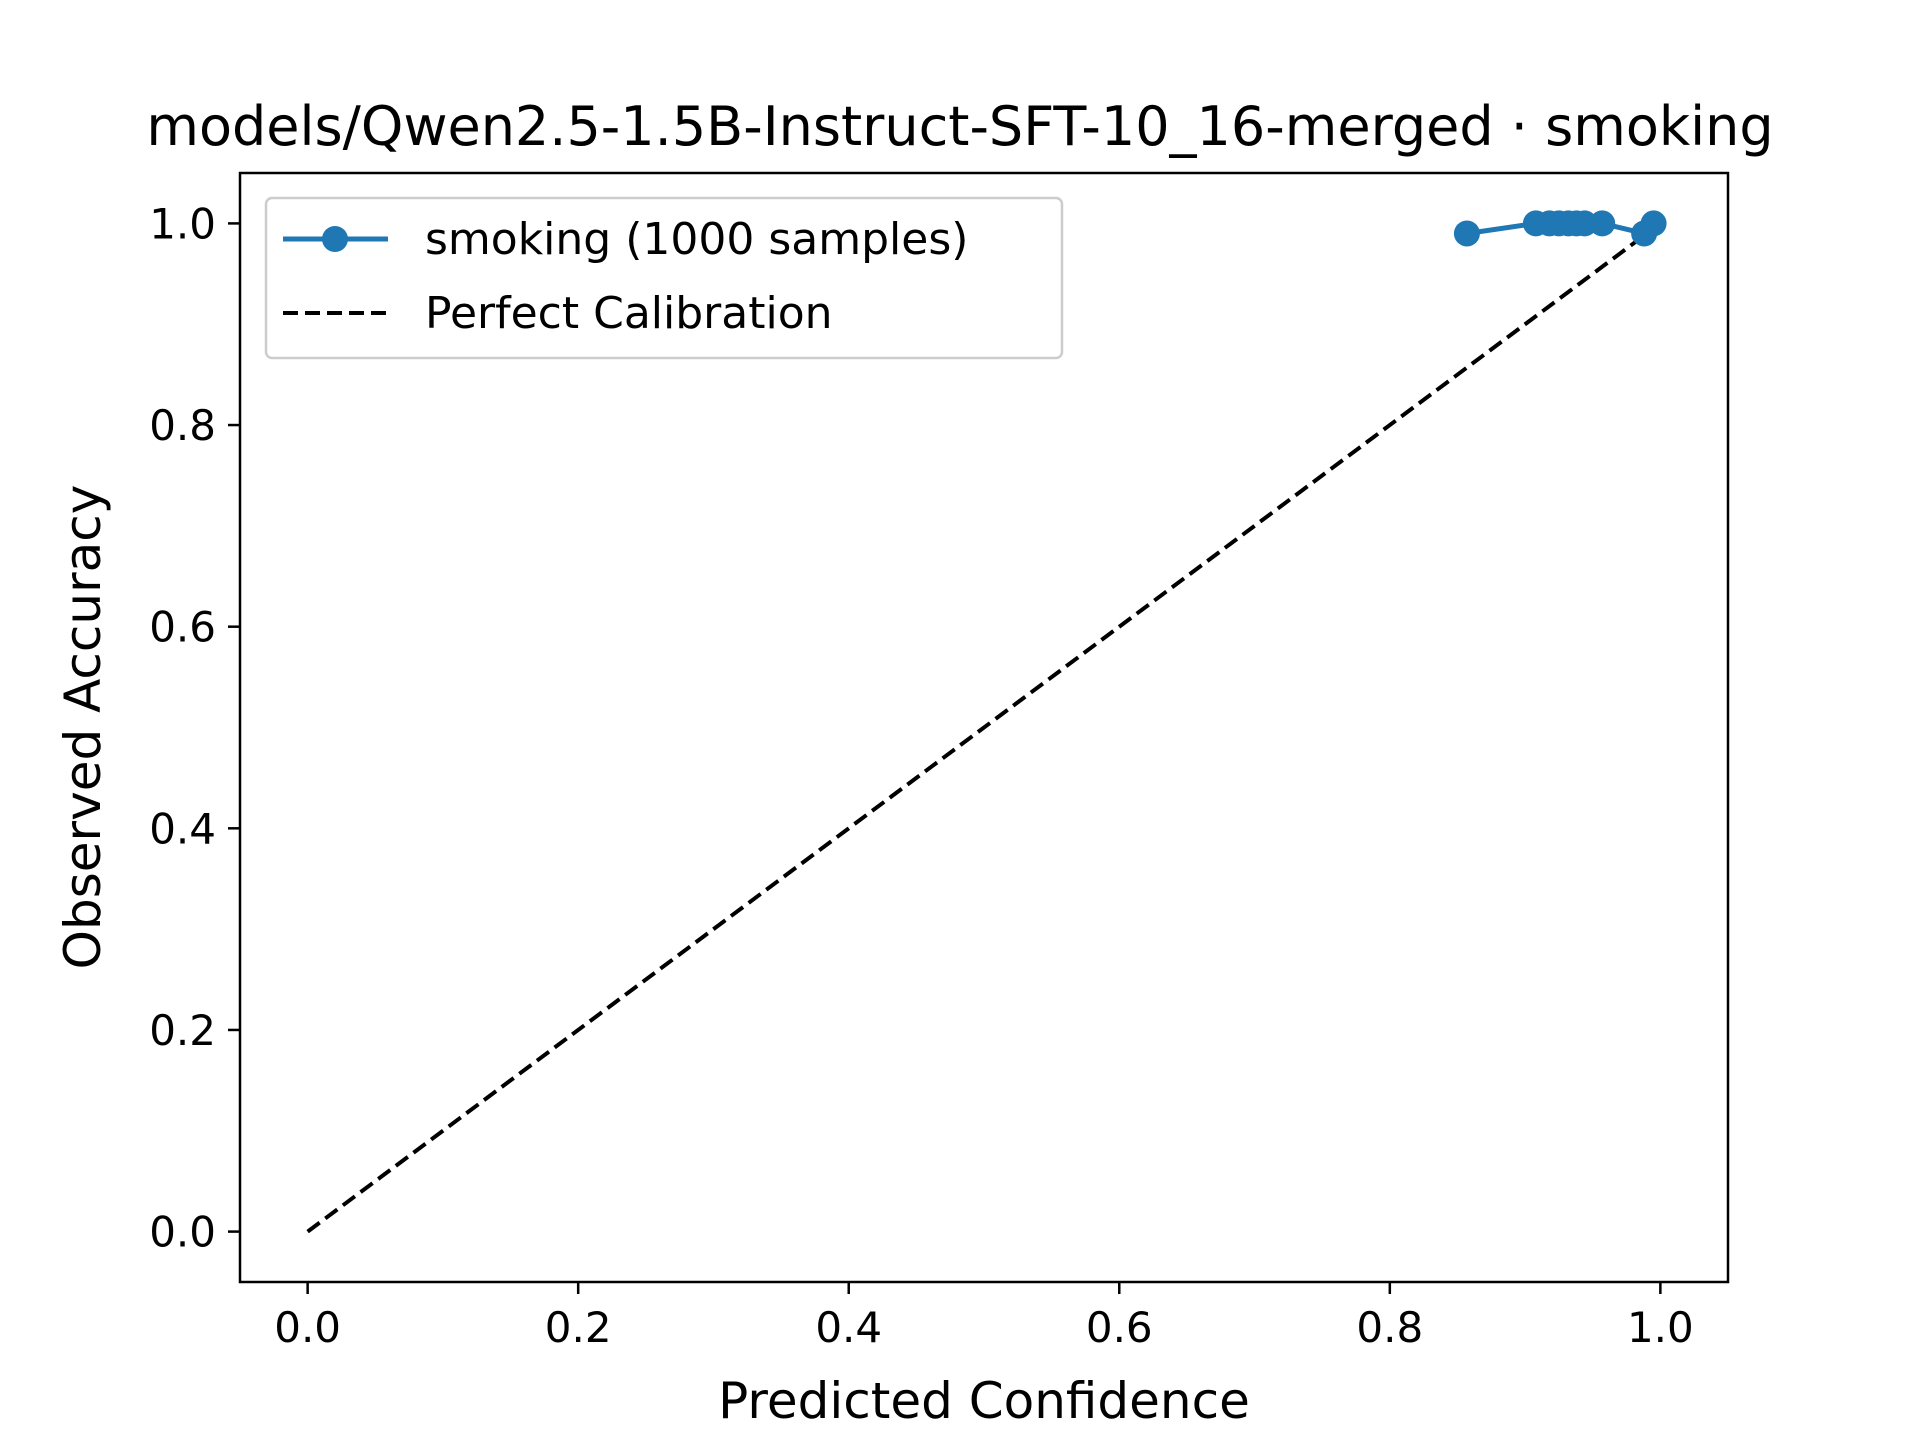  What do you see at coordinates (182, 1030) in the screenshot?
I see `y-tick-label-1: 0.2` at bounding box center [182, 1030].